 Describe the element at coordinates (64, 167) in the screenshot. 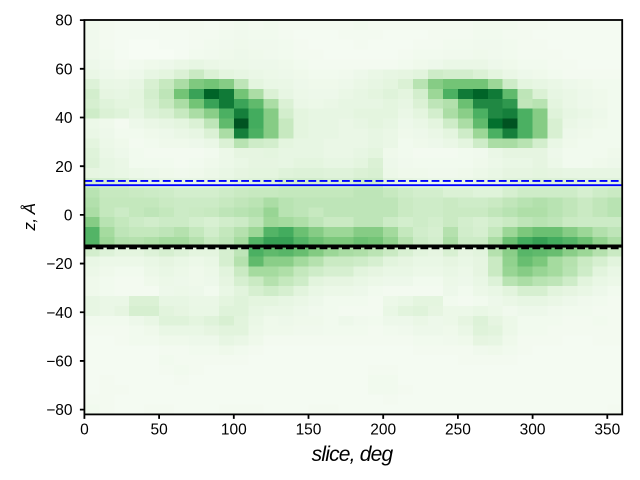

I see `svg-text: 20` at that location.